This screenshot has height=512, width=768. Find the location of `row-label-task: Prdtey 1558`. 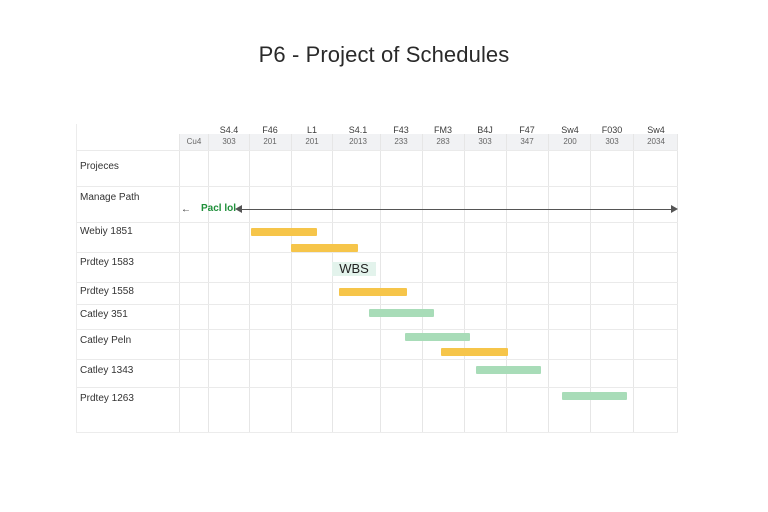

row-label-task: Prdtey 1558 is located at coordinates (107, 291).